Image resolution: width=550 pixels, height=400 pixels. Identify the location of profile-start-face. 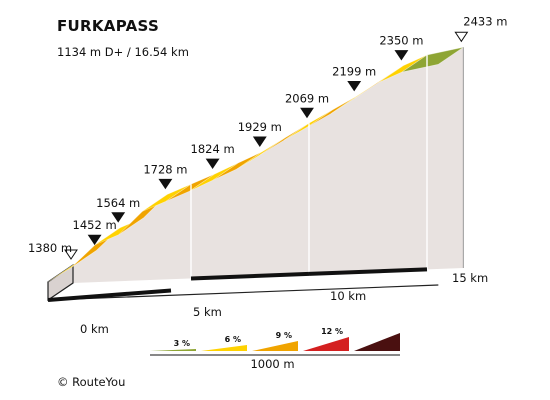
(60, 282).